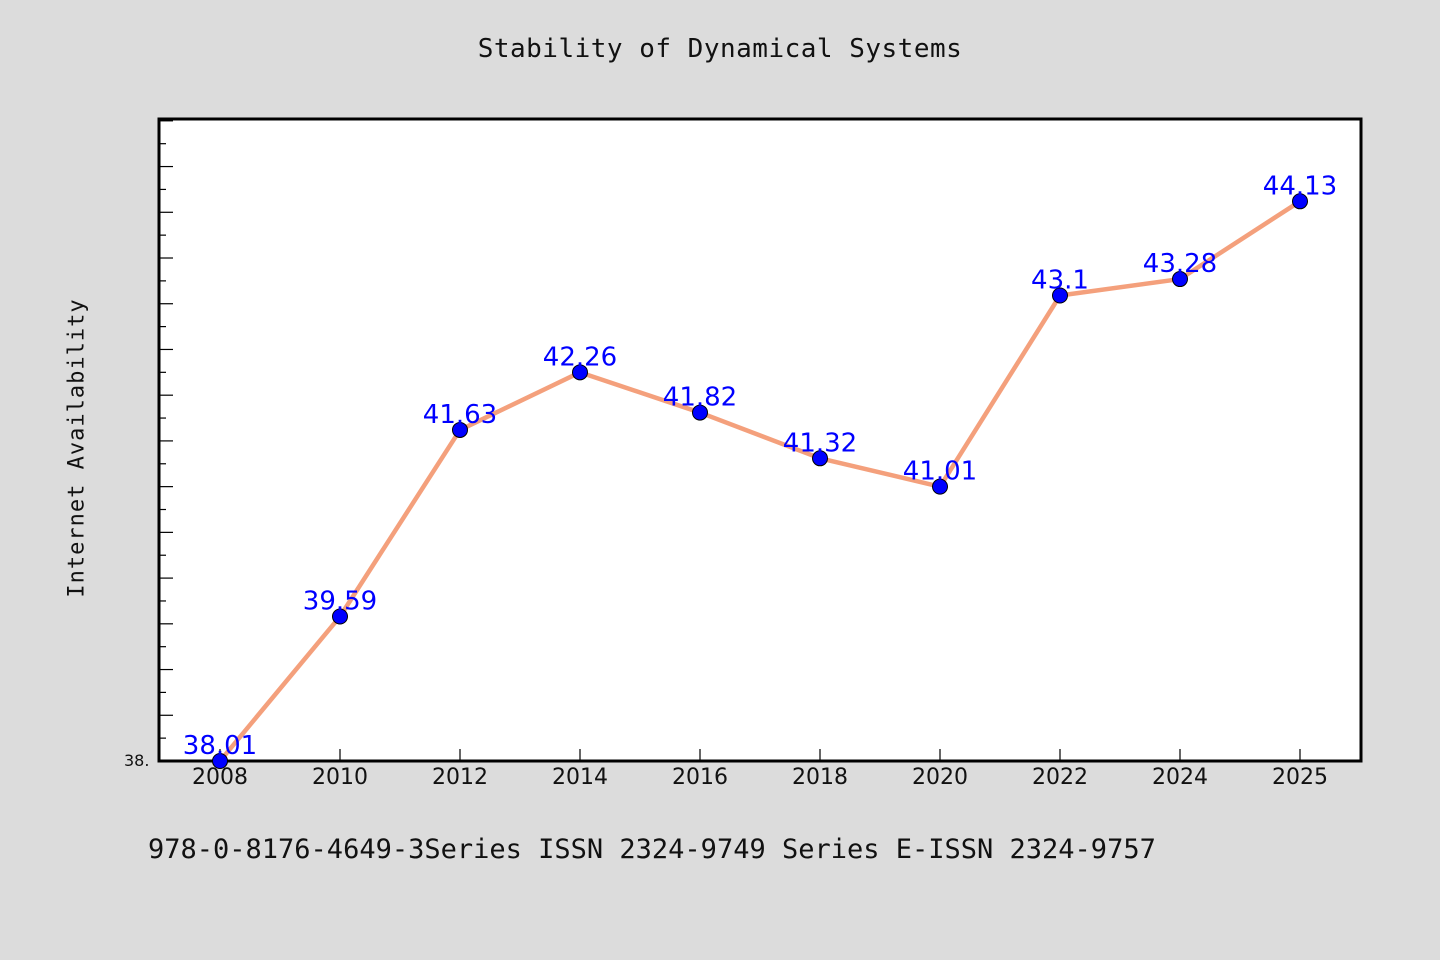 The width and height of the screenshot is (1440, 960). Describe the element at coordinates (720, 49) in the screenshot. I see `chart-title: Stability of Dynamical Systems` at that location.